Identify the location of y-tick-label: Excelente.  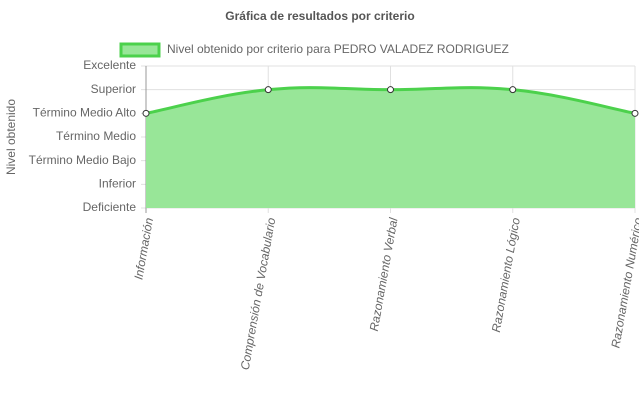
(109, 65).